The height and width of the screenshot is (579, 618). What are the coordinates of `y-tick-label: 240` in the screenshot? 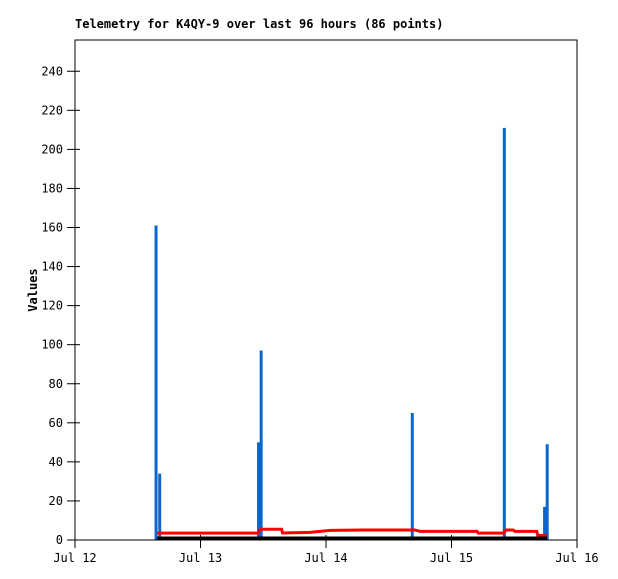 It's located at (52, 71).